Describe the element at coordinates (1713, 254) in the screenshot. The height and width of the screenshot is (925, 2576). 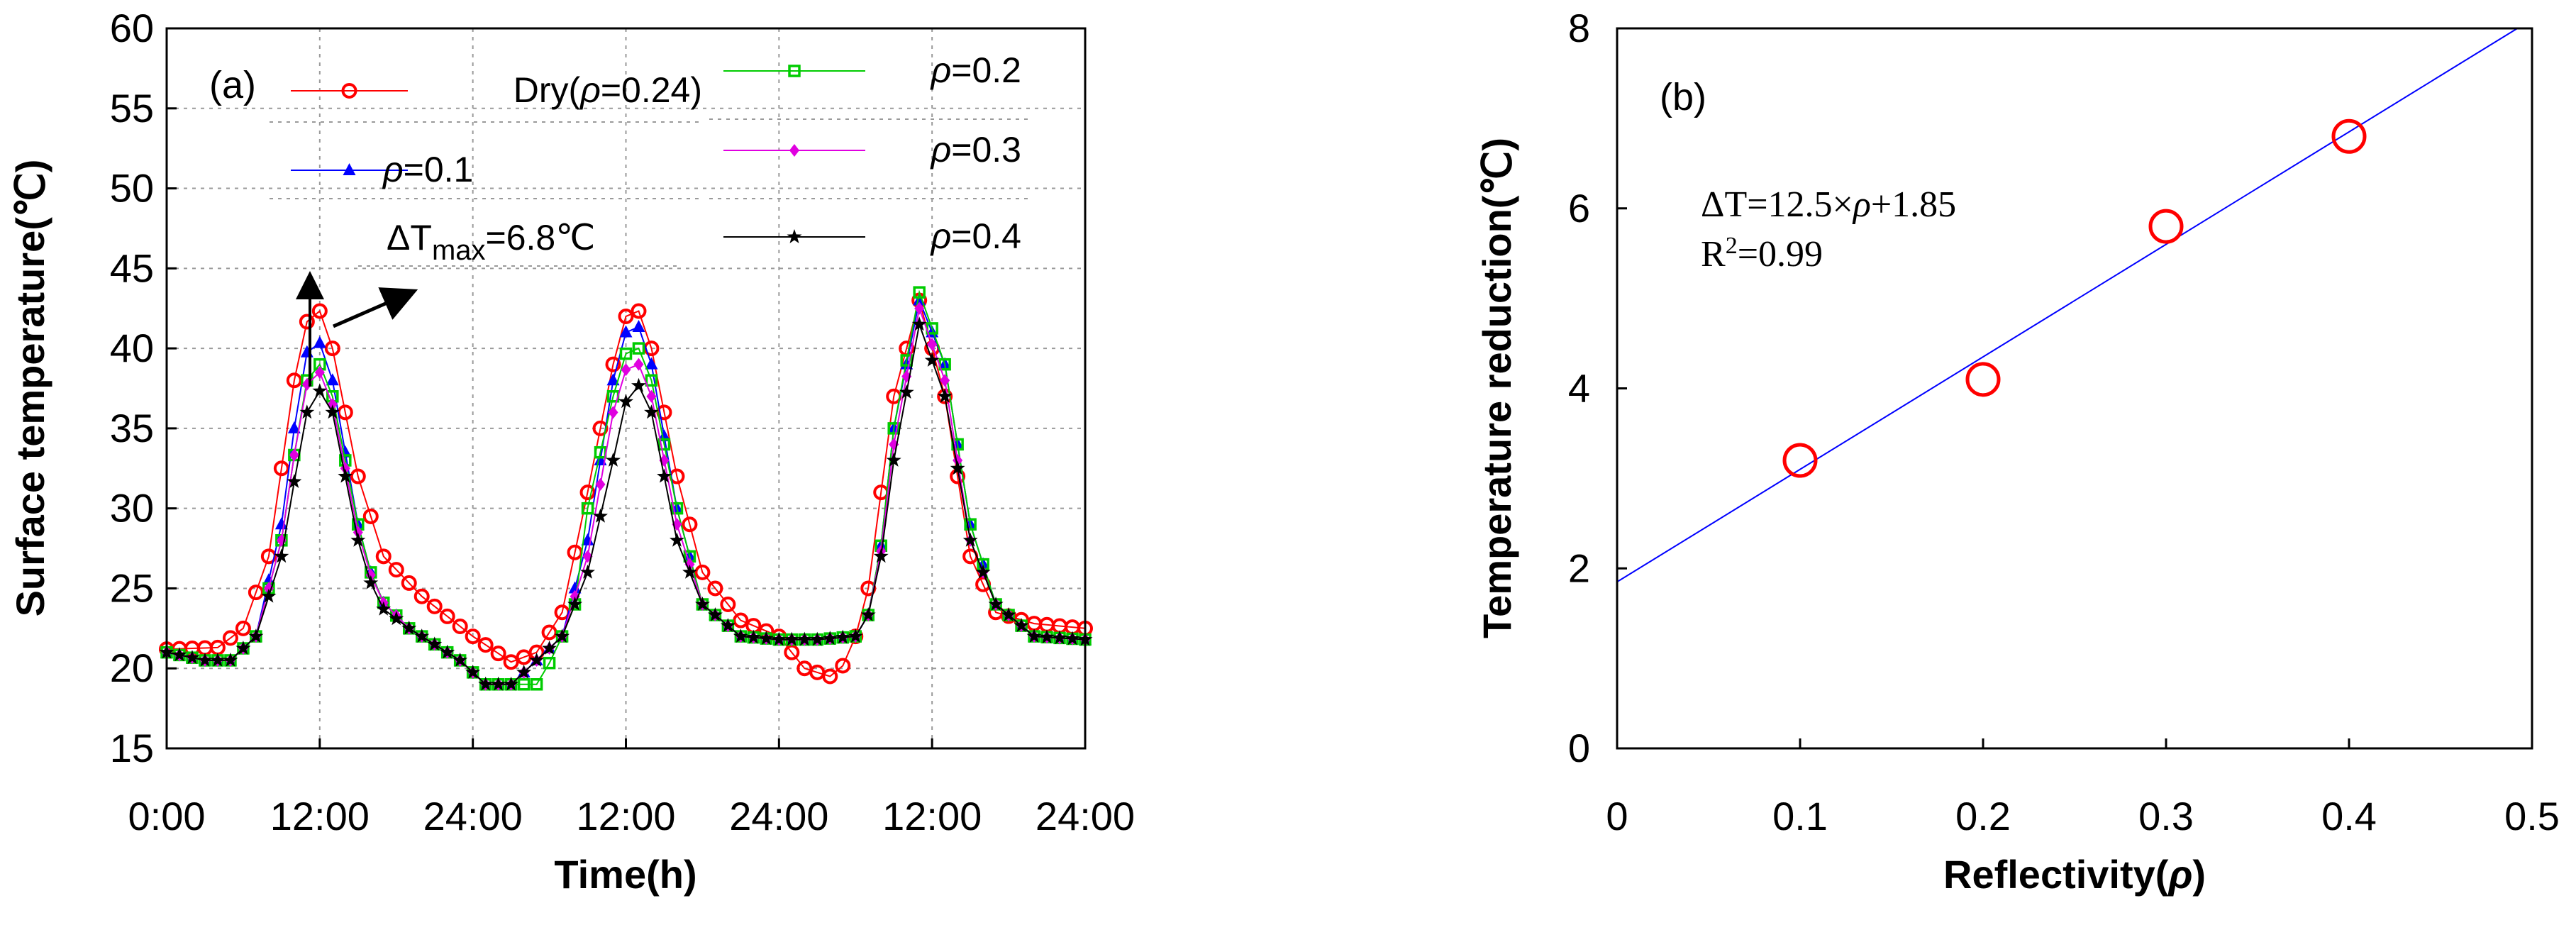
I see `r2-pre: R` at that location.